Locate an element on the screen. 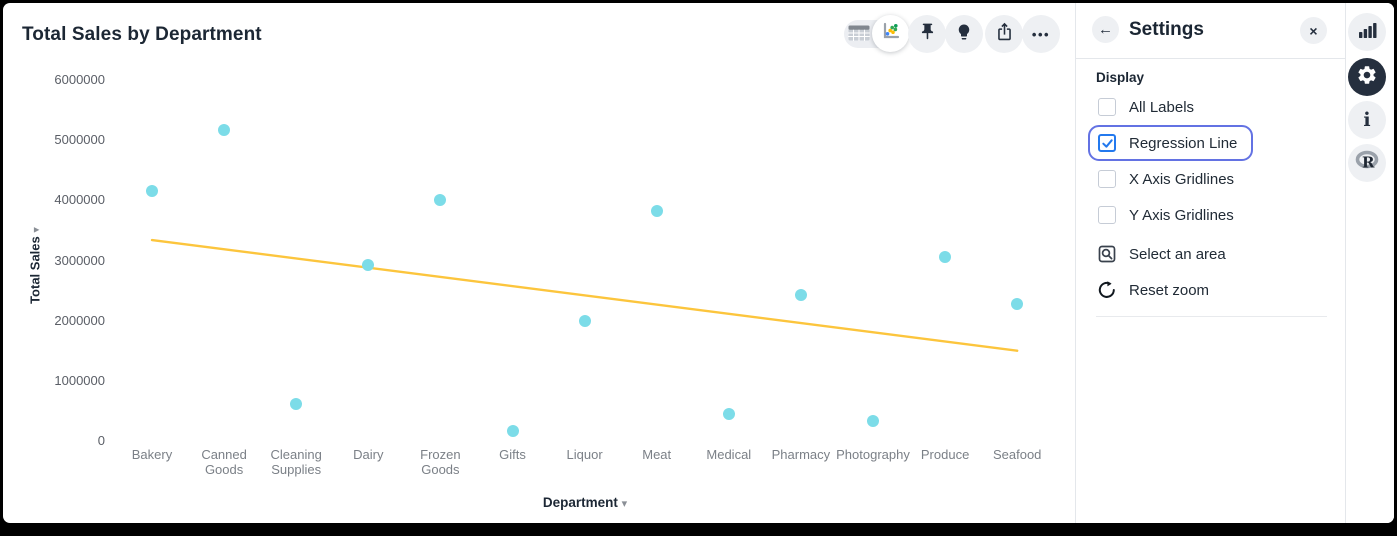 The height and width of the screenshot is (536, 1397). x-tick-label-dairy: Dairy is located at coordinates (368, 454).